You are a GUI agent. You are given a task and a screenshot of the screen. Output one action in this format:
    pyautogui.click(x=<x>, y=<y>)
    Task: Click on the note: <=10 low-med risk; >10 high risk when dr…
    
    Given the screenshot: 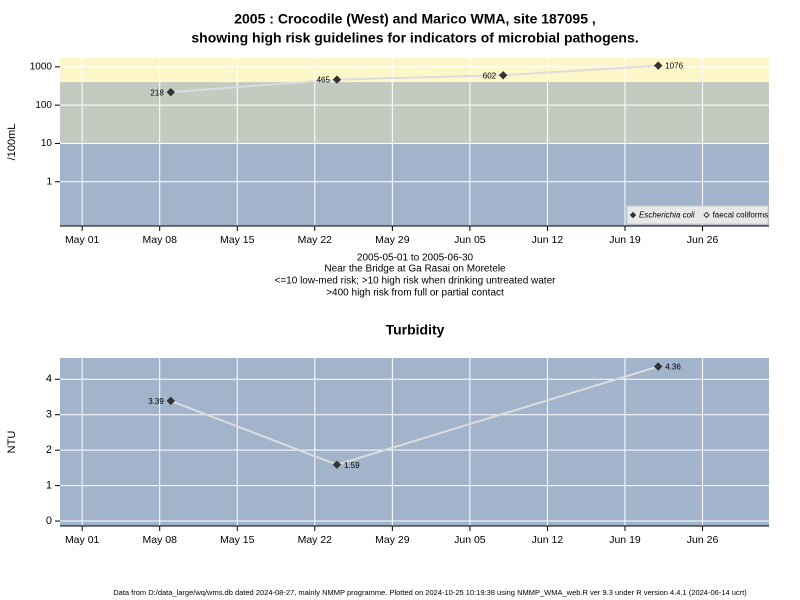 What is the action you would take?
    pyautogui.click(x=416, y=281)
    